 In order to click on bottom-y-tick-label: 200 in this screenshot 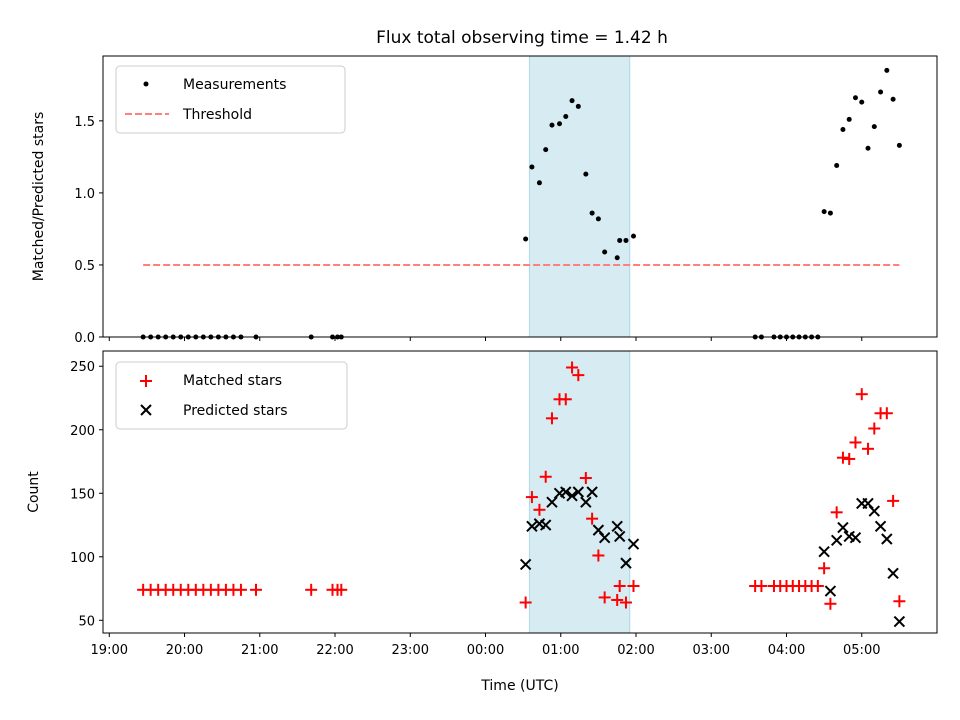, I will do `click(82, 431)`.